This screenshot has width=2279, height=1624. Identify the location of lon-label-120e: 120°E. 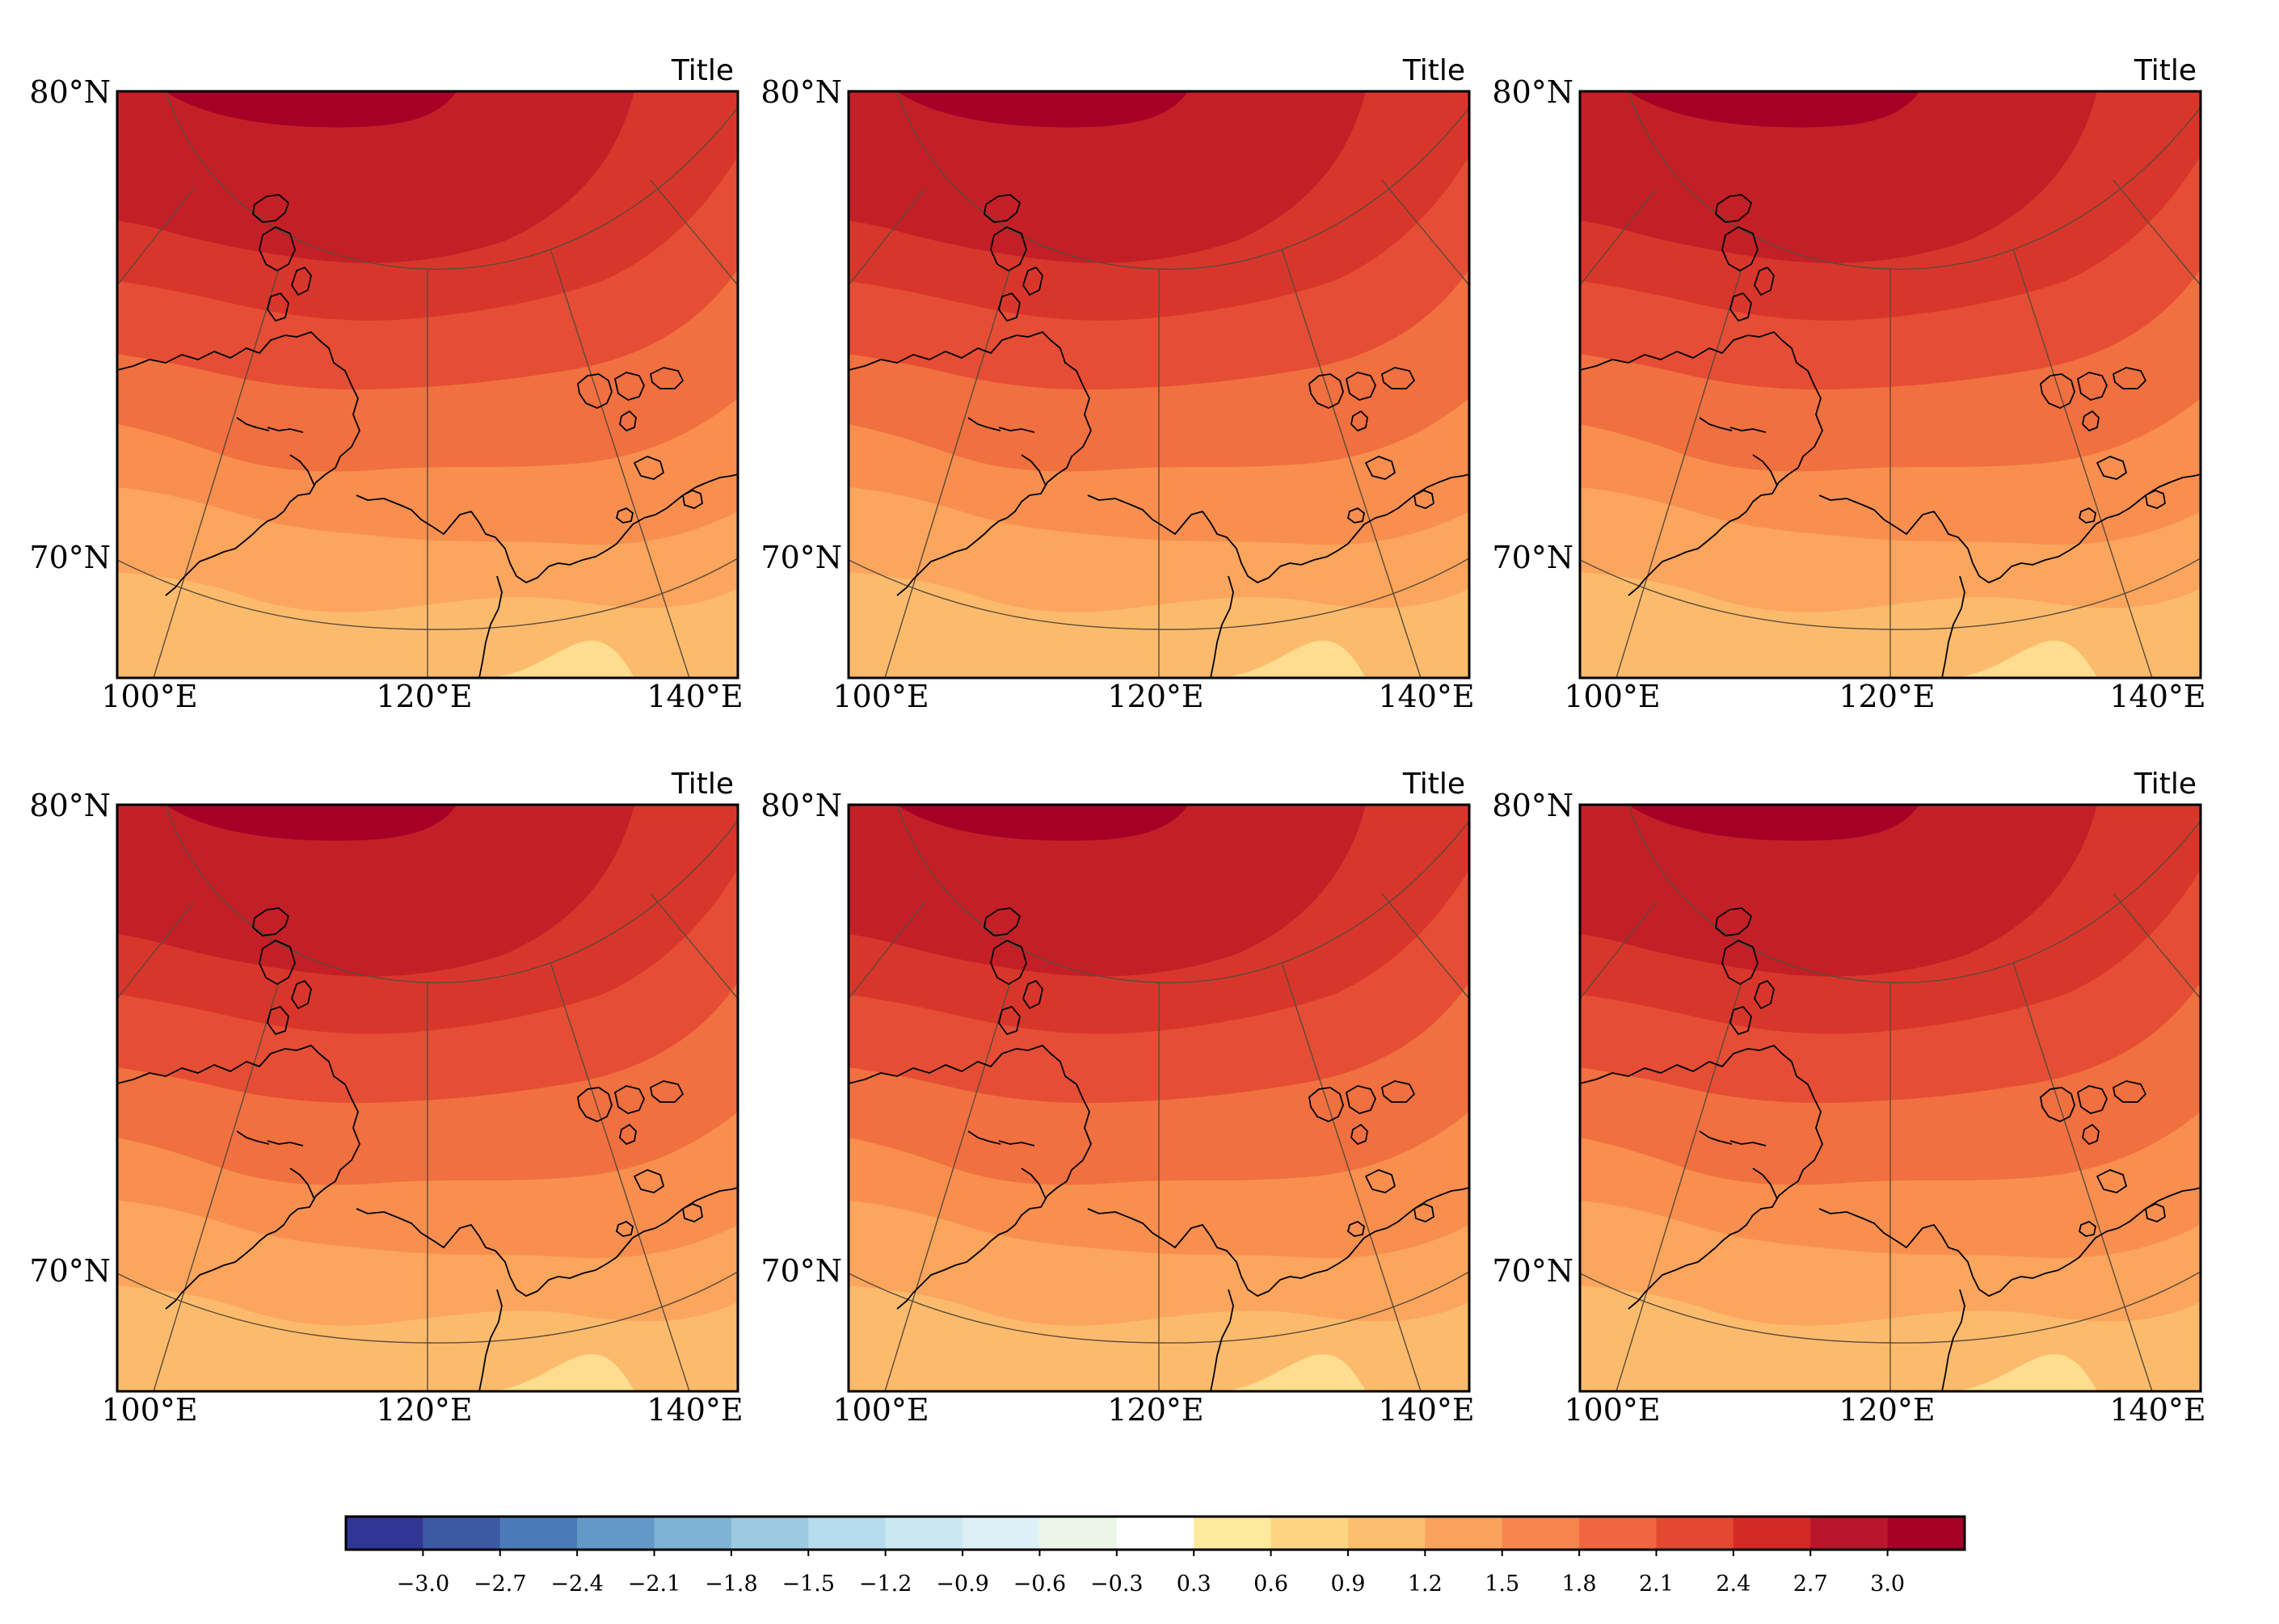
(424, 1410).